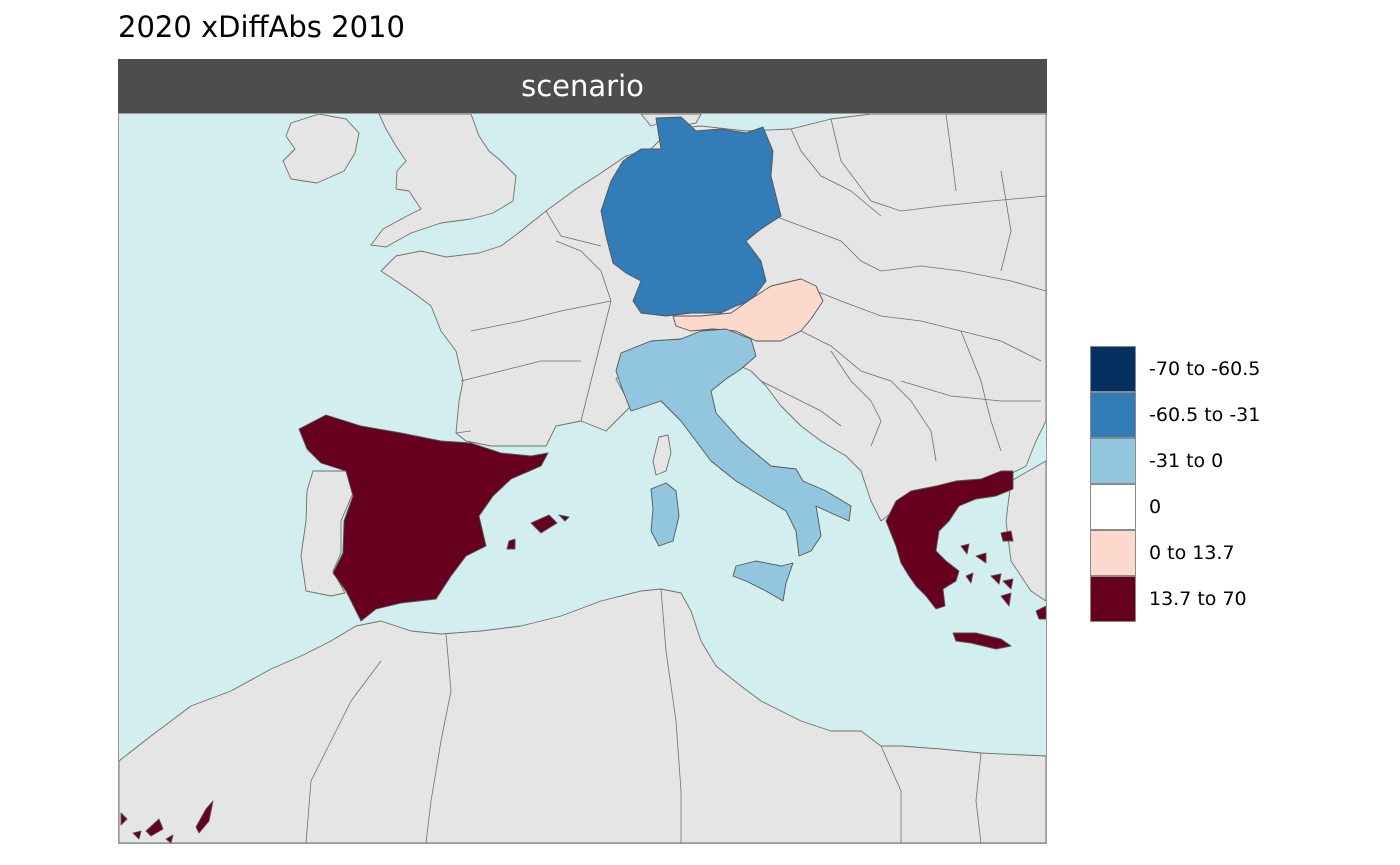 The height and width of the screenshot is (865, 1400). I want to click on land-turkey, so click(1025, 531).